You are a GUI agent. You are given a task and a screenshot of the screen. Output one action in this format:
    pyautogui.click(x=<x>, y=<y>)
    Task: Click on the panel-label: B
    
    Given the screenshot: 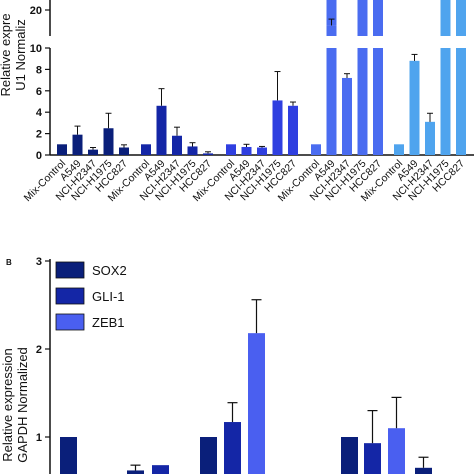 What is the action you would take?
    pyautogui.click(x=9, y=262)
    